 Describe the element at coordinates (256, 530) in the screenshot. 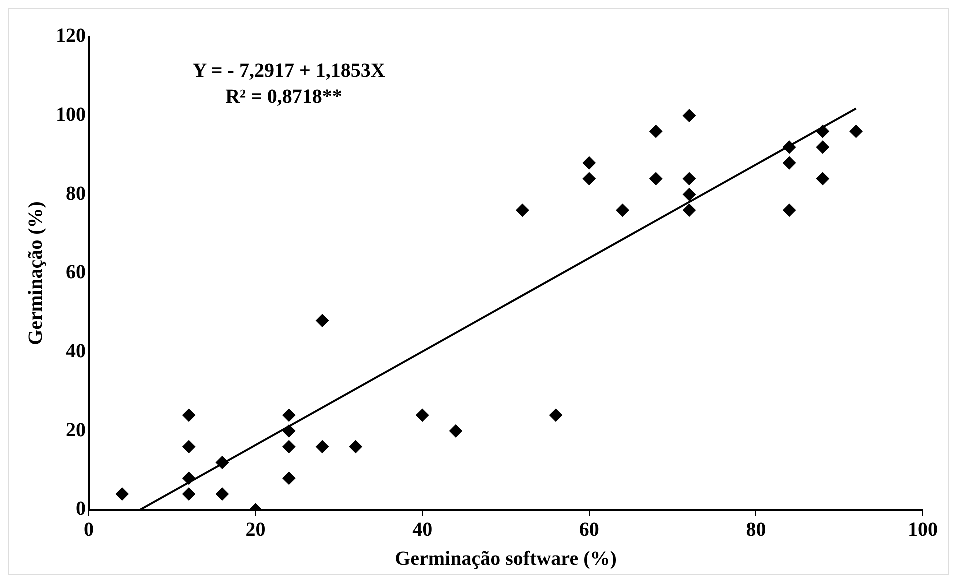

I see `x-tick-label: 20` at that location.